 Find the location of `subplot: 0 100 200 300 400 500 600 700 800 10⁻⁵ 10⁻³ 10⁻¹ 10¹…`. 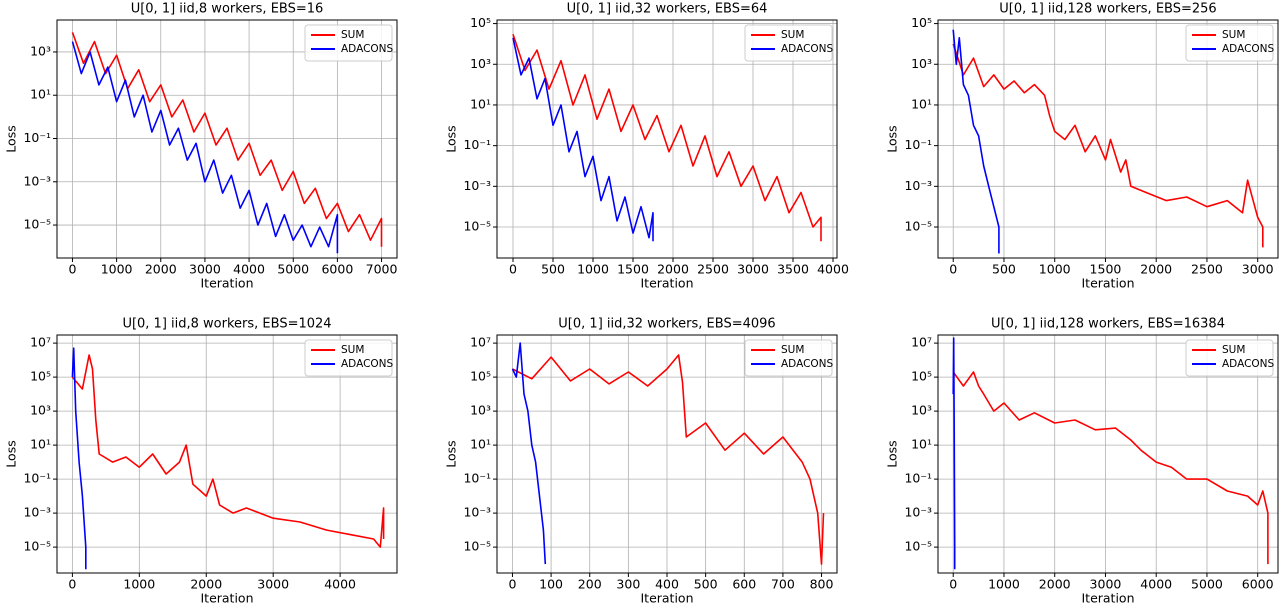

subplot: 0 100 200 300 400 500 600 700 800 10⁻⁵ 10⁻³ 10⁻¹ 10¹… is located at coordinates (641, 461).